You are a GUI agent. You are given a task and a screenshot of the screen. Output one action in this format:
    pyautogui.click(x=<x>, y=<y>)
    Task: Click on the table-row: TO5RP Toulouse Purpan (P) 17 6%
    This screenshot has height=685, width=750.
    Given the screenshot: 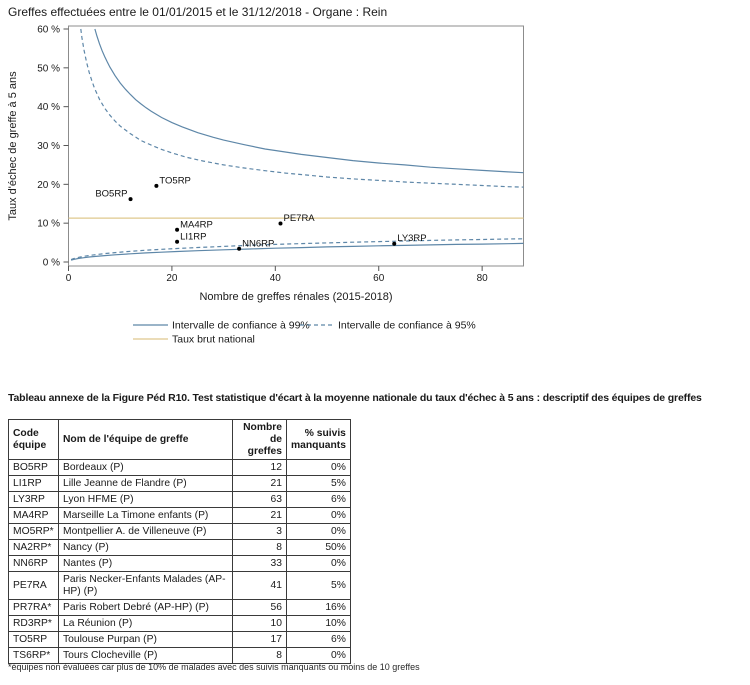 What is the action you would take?
    pyautogui.click(x=179, y=639)
    